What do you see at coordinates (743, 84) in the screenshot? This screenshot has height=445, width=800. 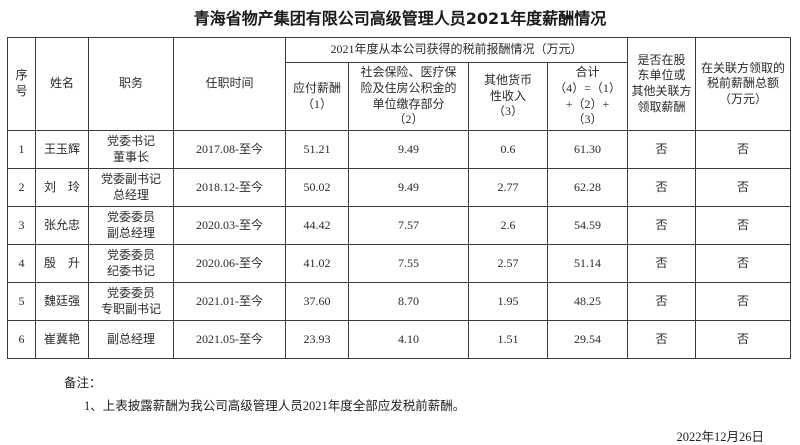 I see `col-header-related-amount: 在关联方领取的 税前薪酬总额 （万元）` at bounding box center [743, 84].